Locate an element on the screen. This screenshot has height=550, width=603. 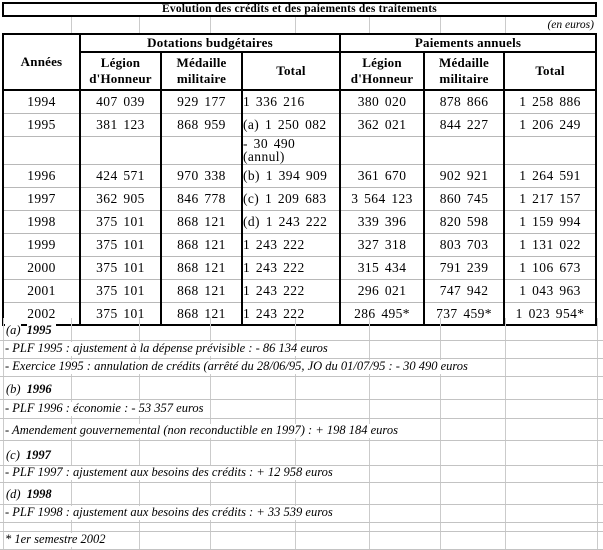
header-paiements-annuels: Paiements annuels is located at coordinates (468, 43).